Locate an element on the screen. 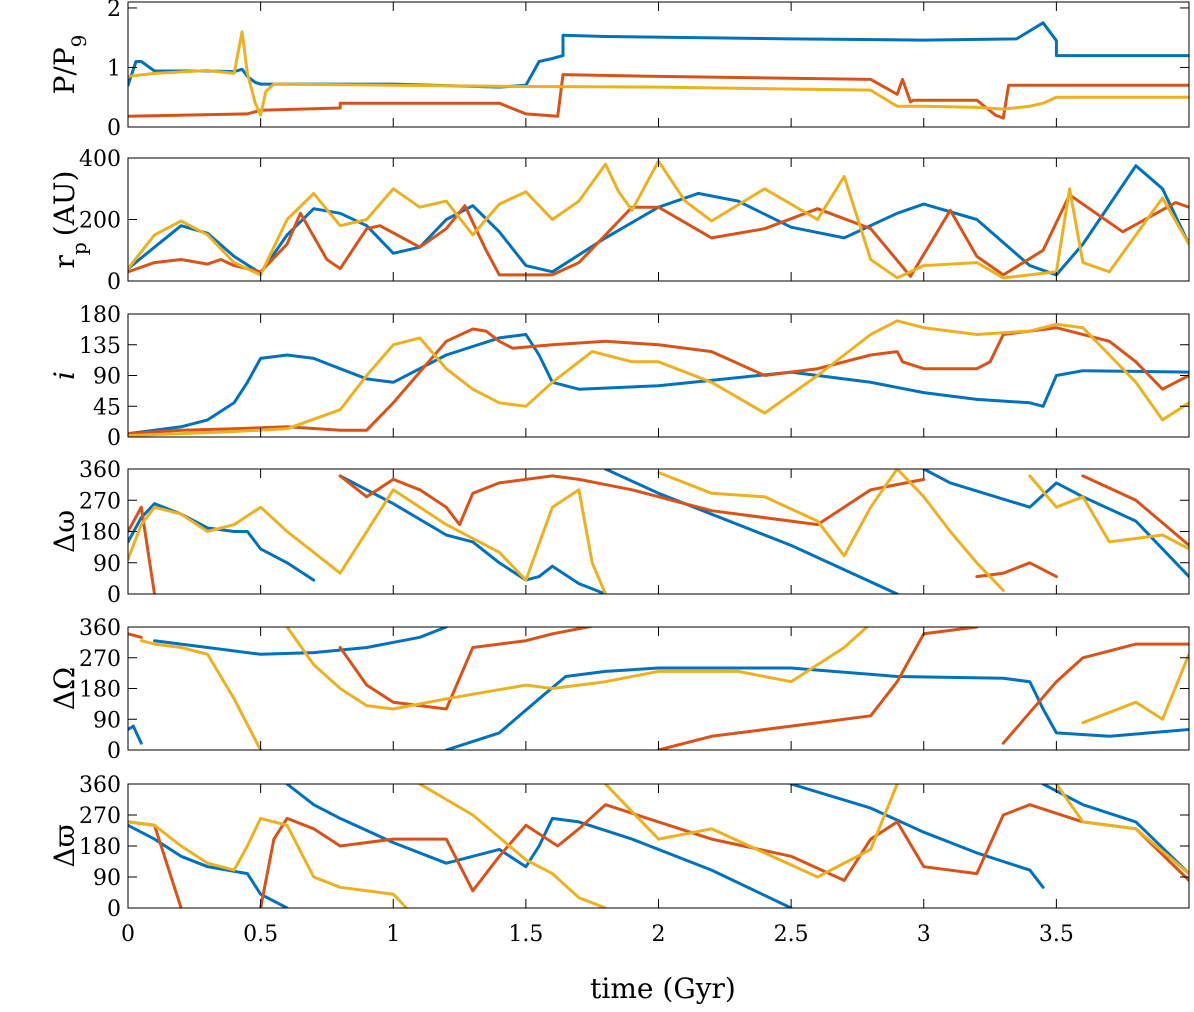 The image size is (1194, 1012). panel-inclination: 0 45 90 135 180 i is located at coordinates (619, 377).